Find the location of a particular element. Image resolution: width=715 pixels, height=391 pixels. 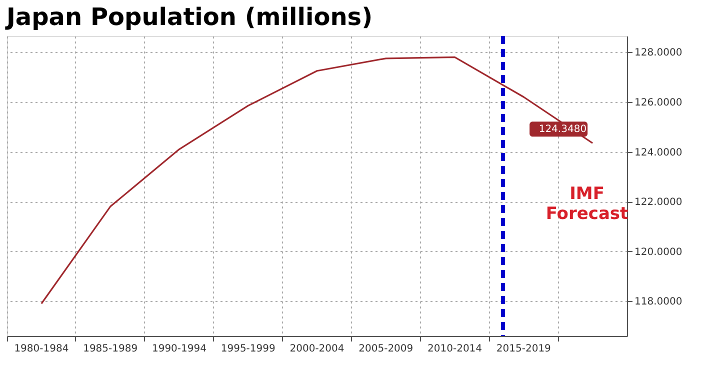

x-tick-label: 1980-1984 is located at coordinates (41, 349).